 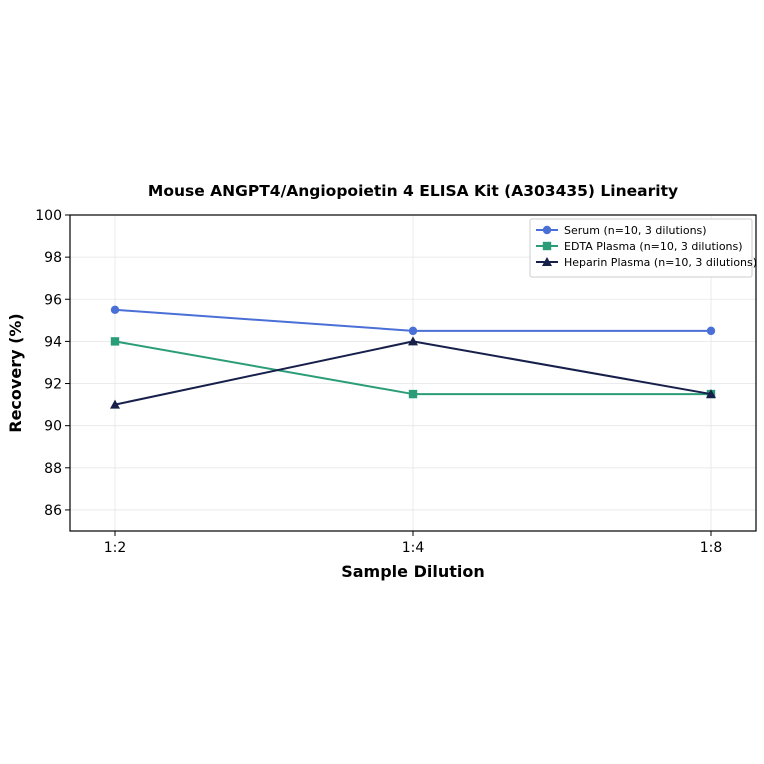 I want to click on y-tick-label: 94, so click(x=53, y=342).